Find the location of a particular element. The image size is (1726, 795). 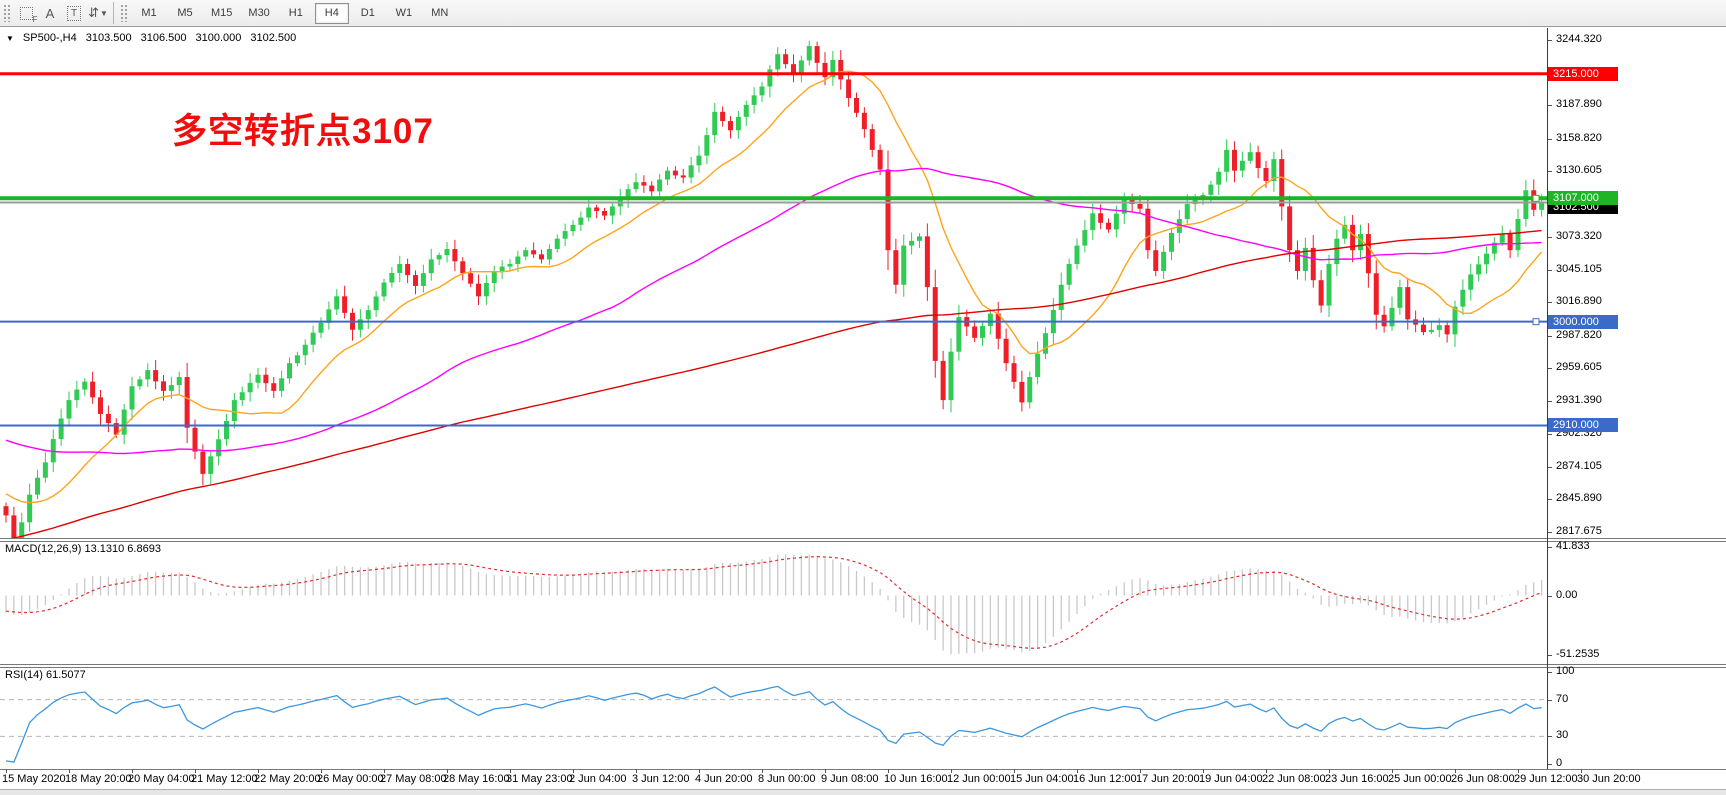

main-macd-divider is located at coordinates (863, 540).